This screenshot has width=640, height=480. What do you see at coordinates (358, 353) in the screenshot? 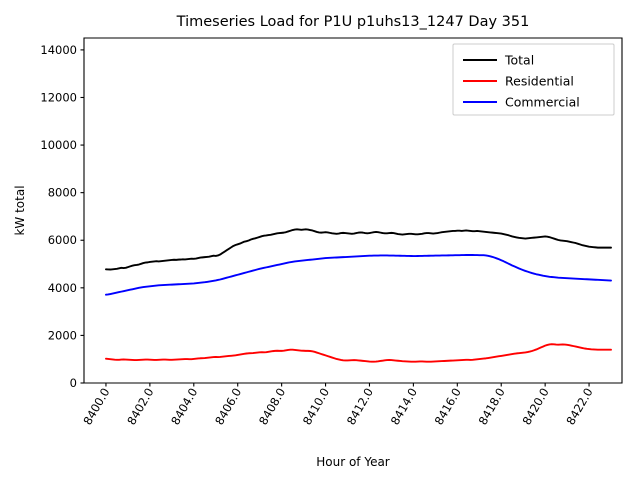
I see `series-line-residential` at bounding box center [358, 353].